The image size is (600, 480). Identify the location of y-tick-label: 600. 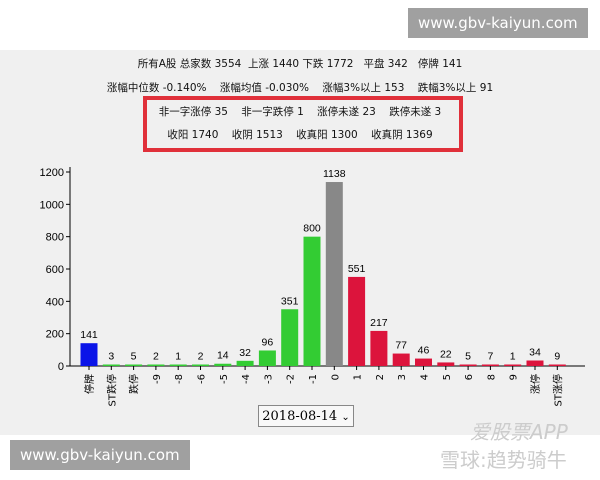
(55, 270).